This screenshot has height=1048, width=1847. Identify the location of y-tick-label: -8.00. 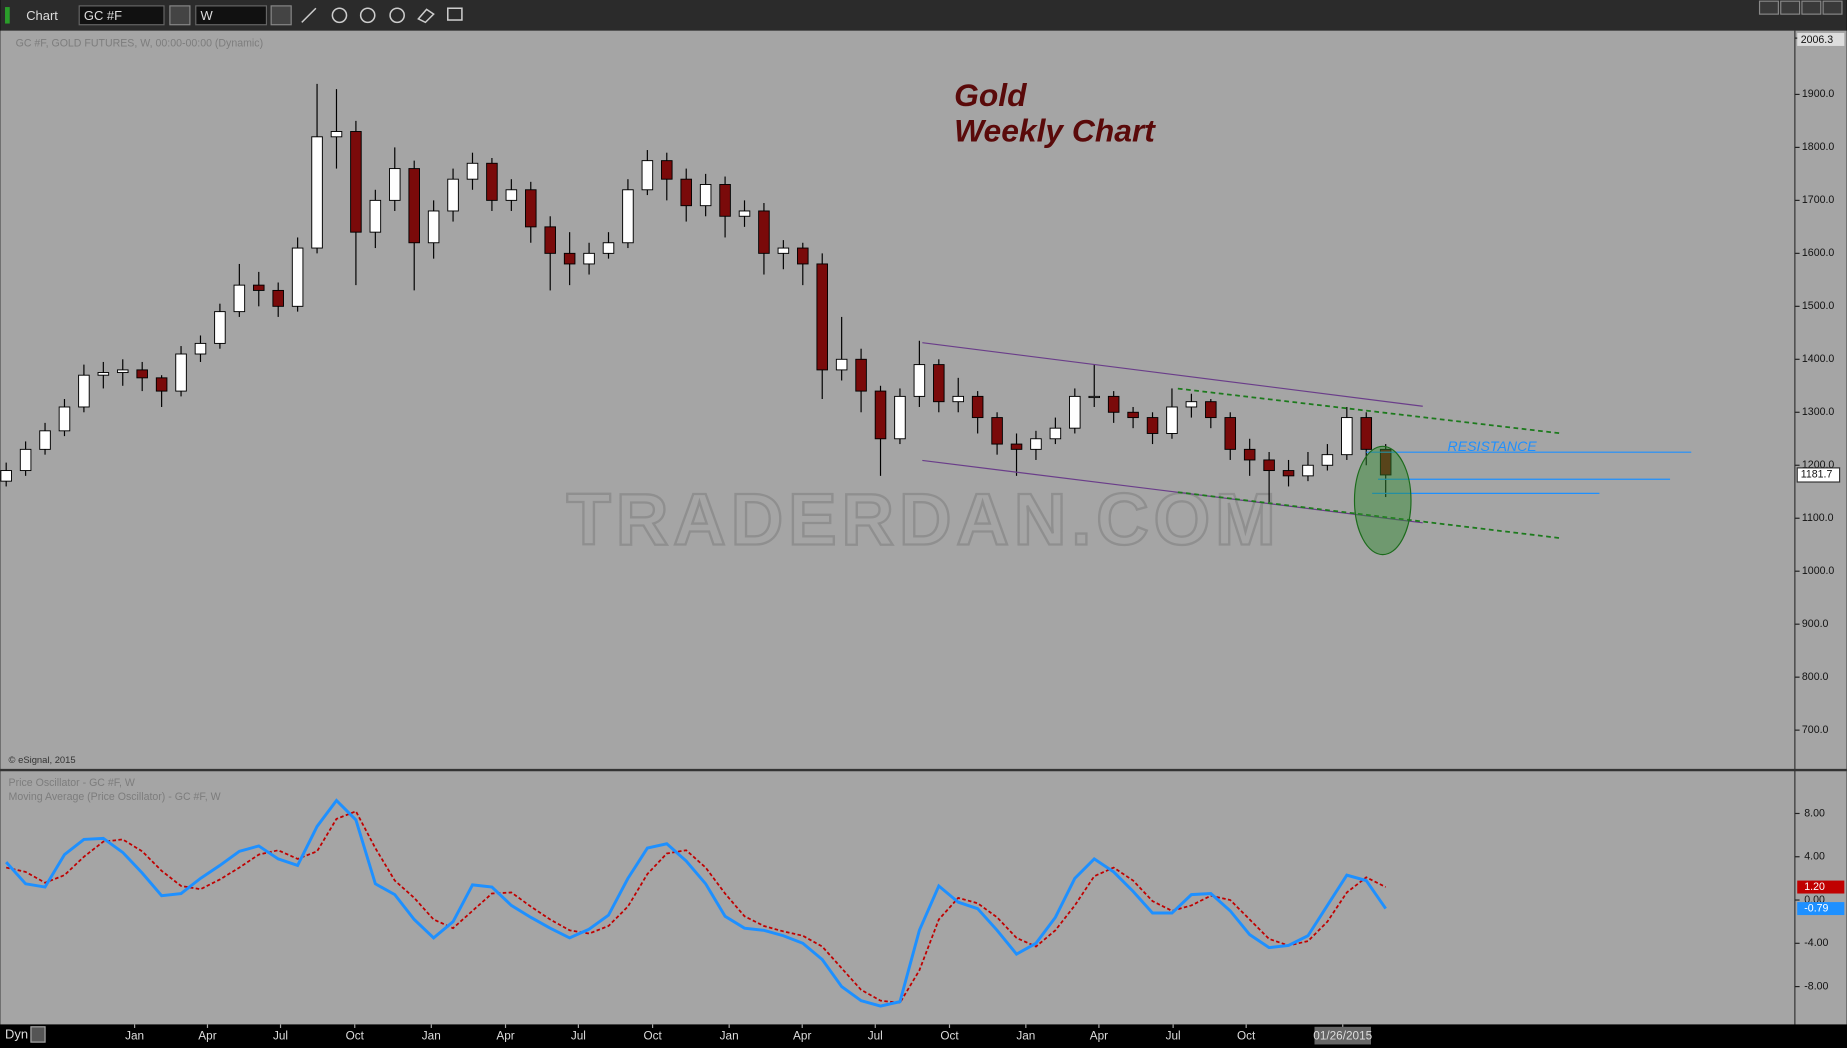
(1816, 986).